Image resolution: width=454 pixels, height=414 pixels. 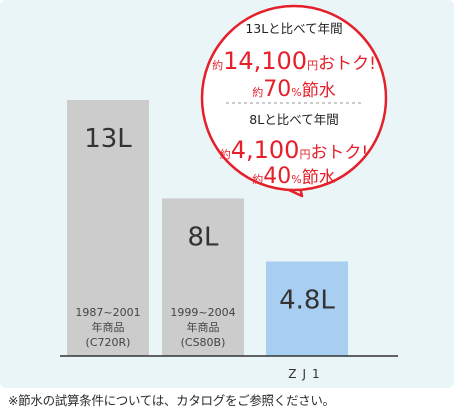 What do you see at coordinates (265, 61) in the screenshot?
I see `callout-money-value-1: 14,100` at bounding box center [265, 61].